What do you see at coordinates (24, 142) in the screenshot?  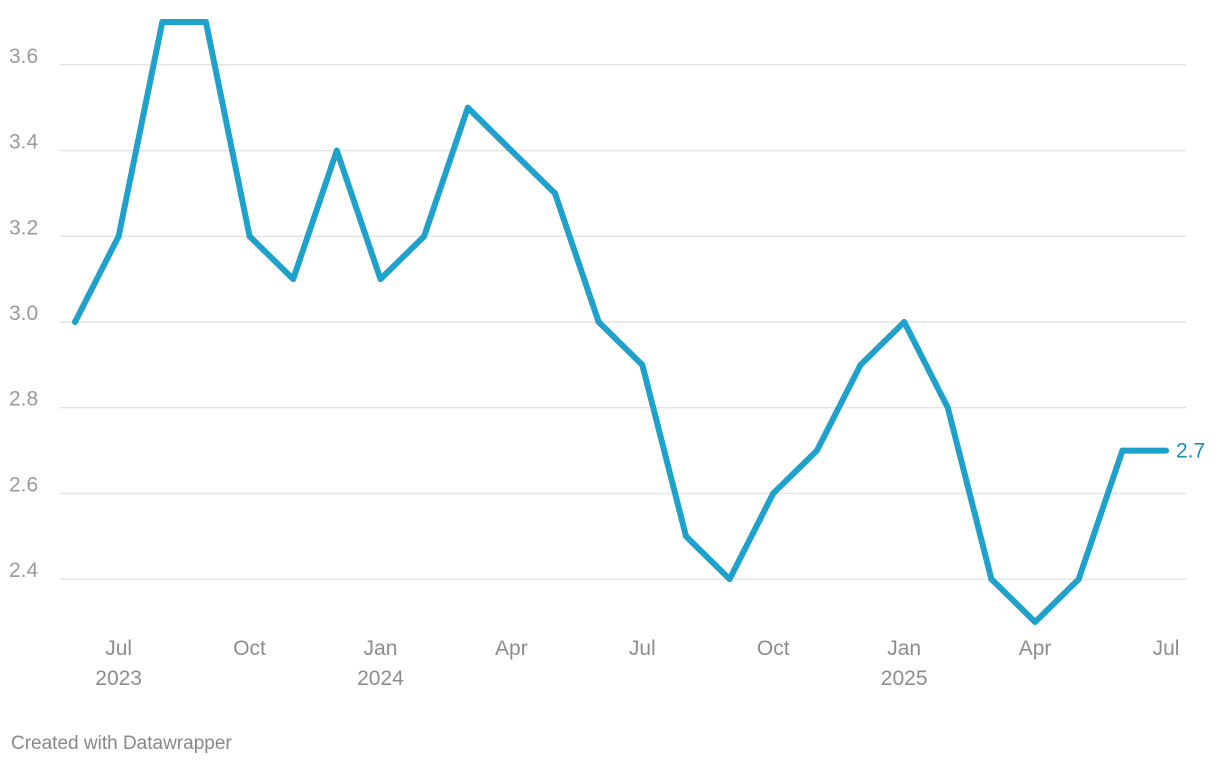 I see `y-tick-label: 3.4` at bounding box center [24, 142].